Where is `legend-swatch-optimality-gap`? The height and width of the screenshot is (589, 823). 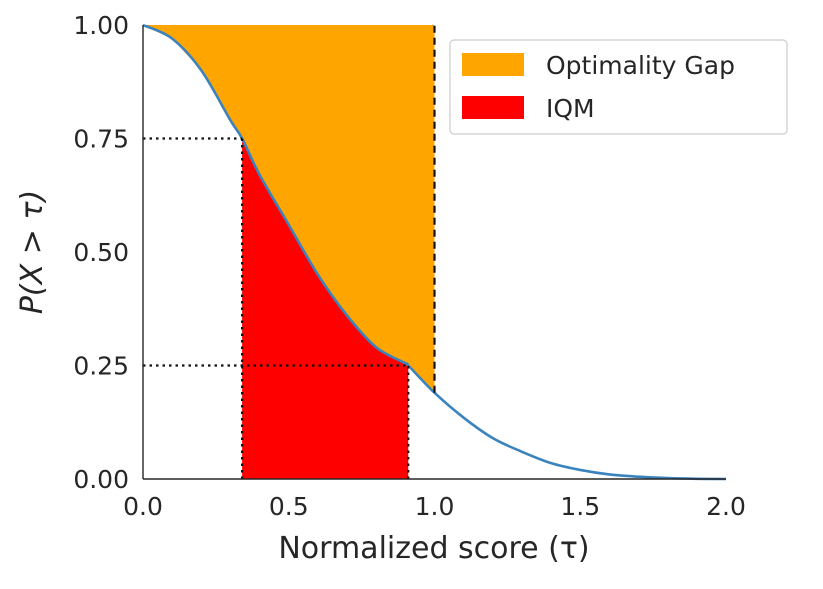
legend-swatch-optimality-gap is located at coordinates (493, 64).